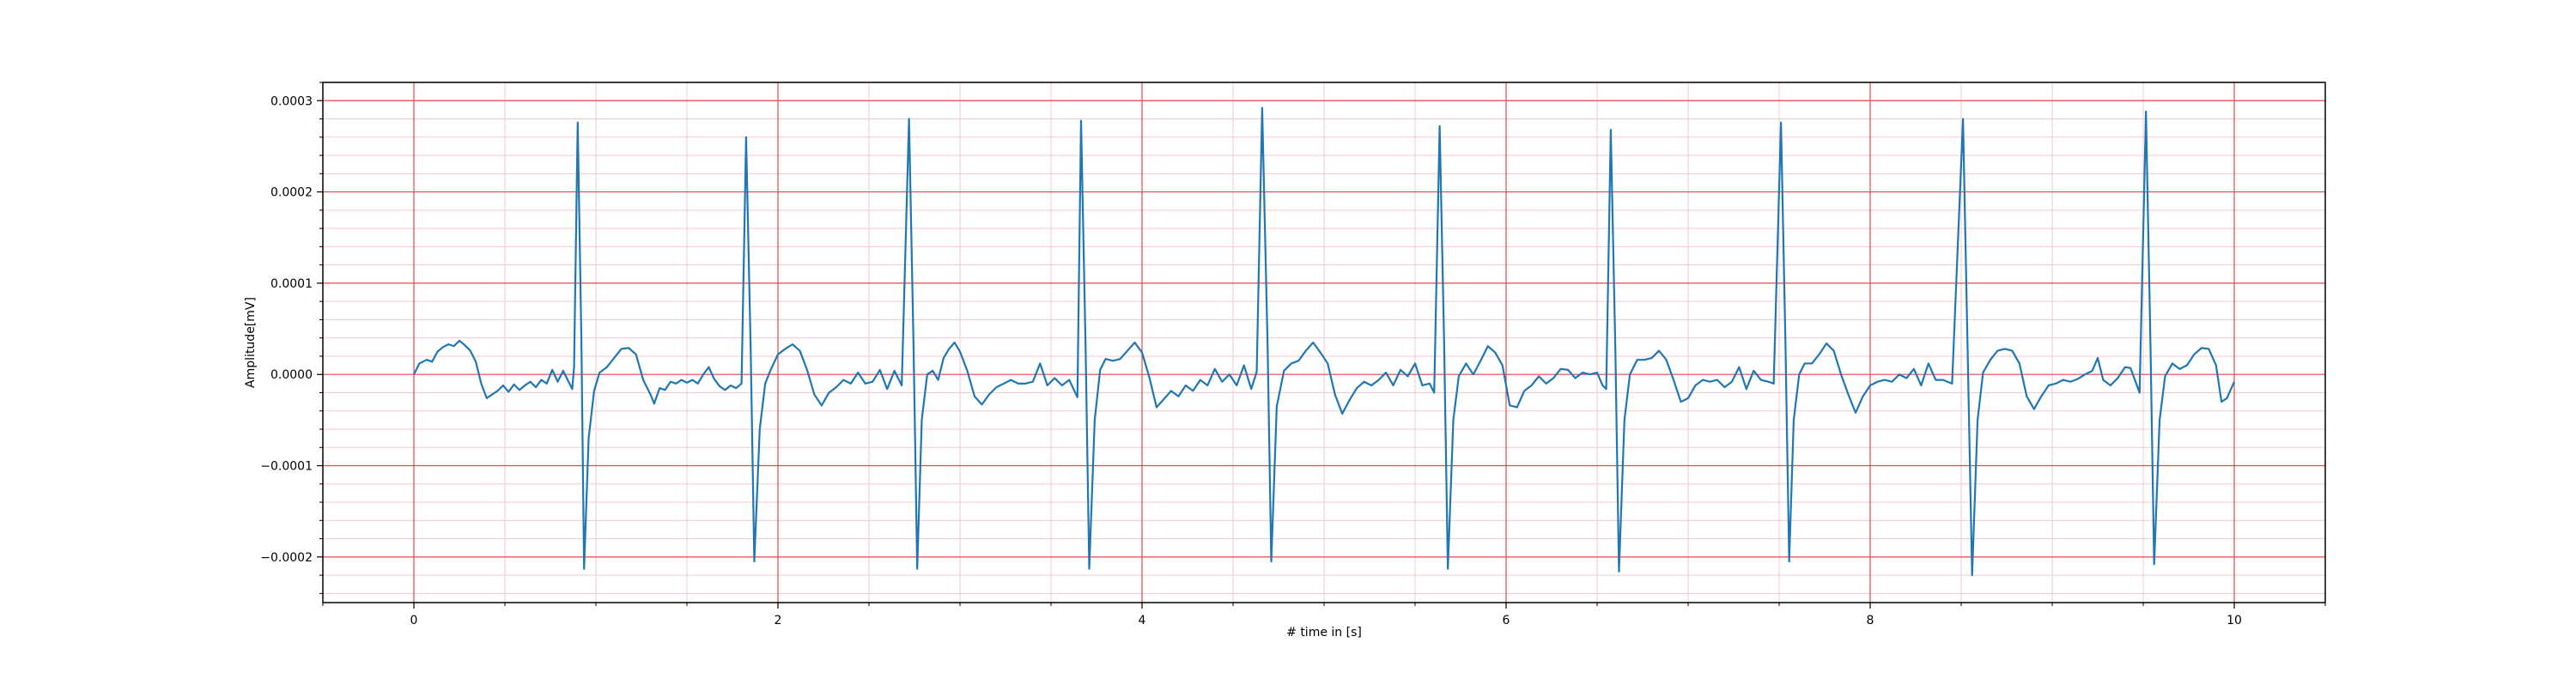  What do you see at coordinates (779, 620) in the screenshot?
I see `x-tick-label: 2` at bounding box center [779, 620].